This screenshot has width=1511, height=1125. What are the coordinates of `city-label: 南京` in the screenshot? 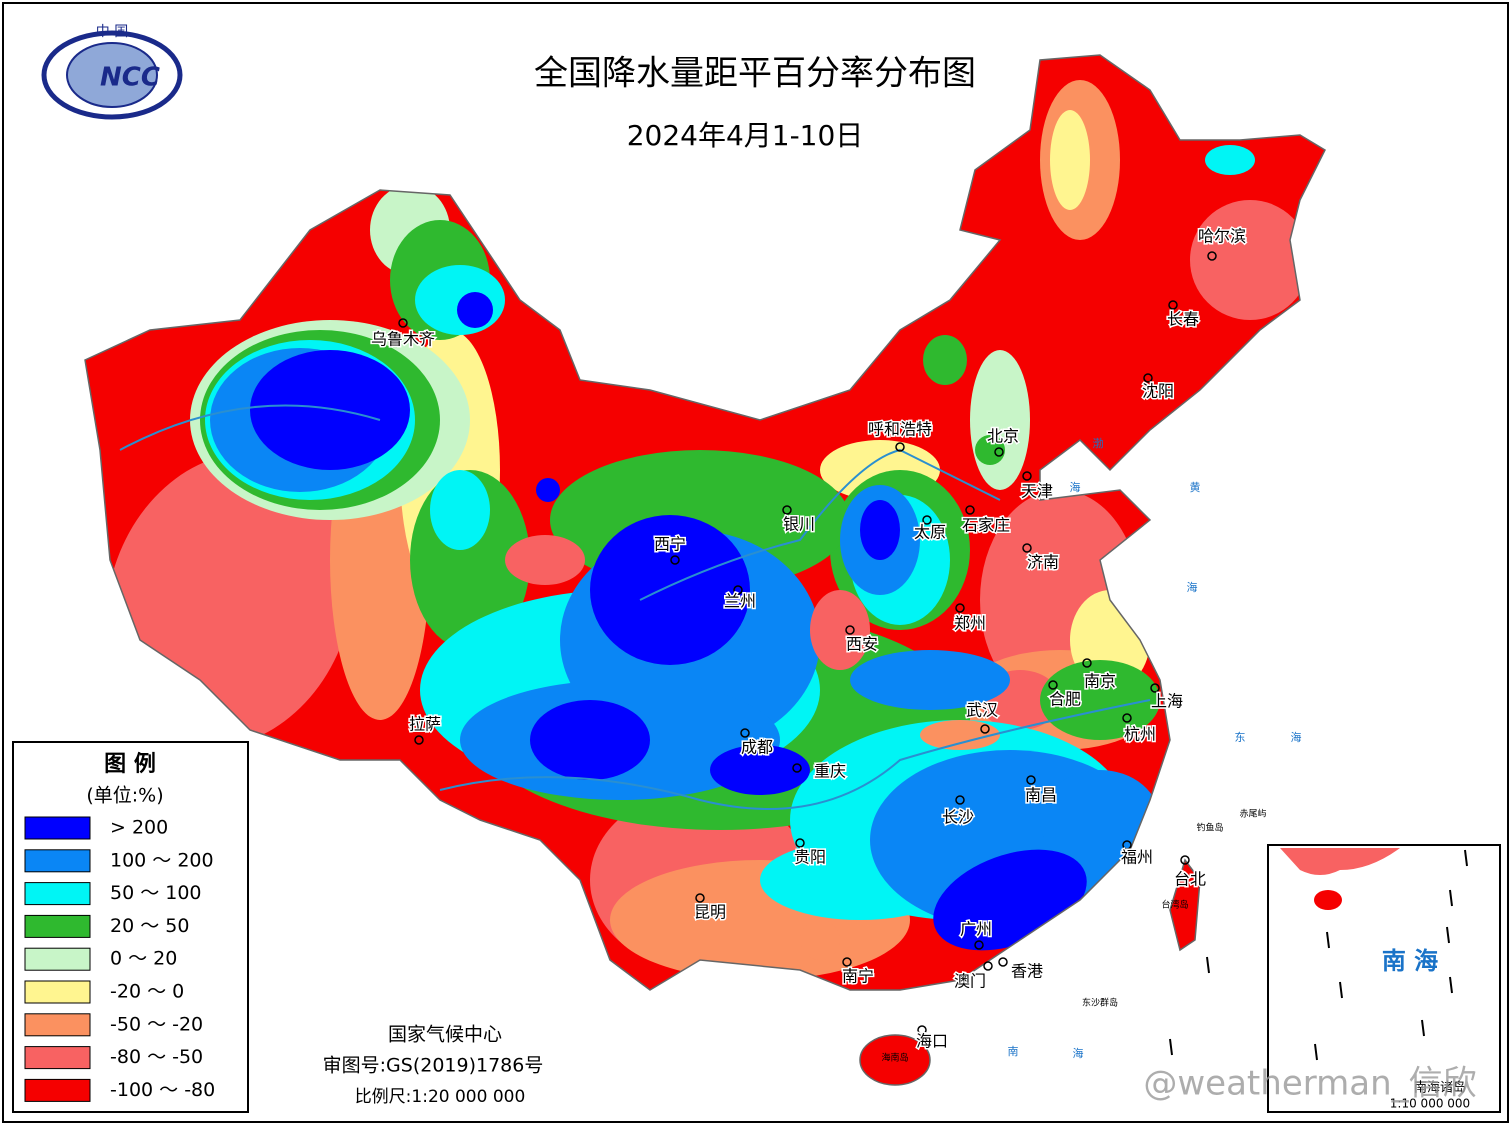 It's located at (1100, 681).